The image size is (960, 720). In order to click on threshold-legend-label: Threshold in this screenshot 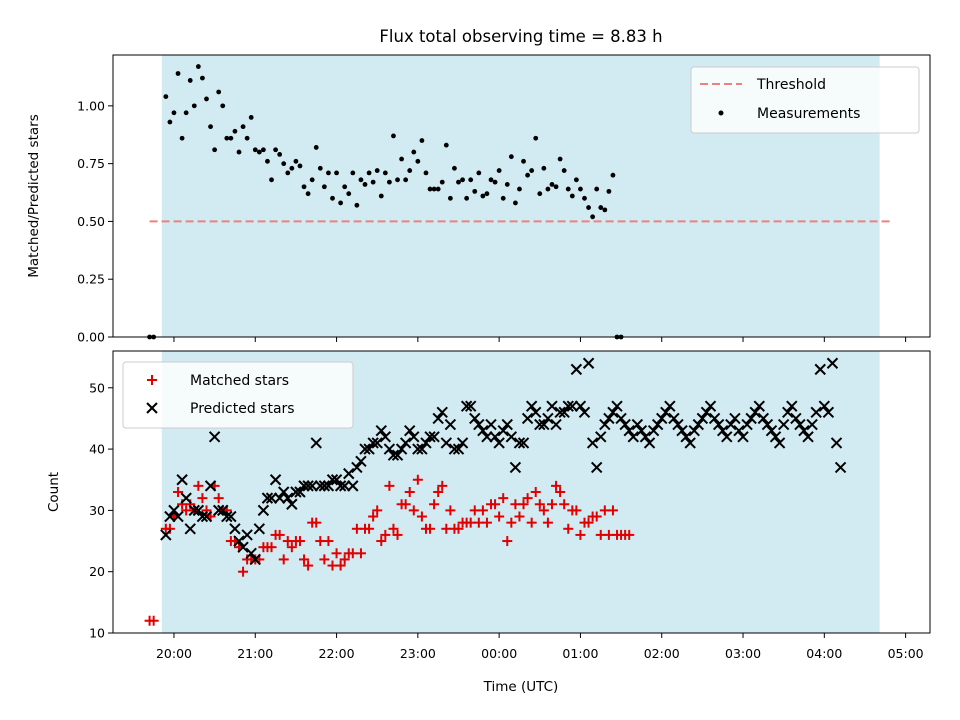, I will do `click(791, 85)`.